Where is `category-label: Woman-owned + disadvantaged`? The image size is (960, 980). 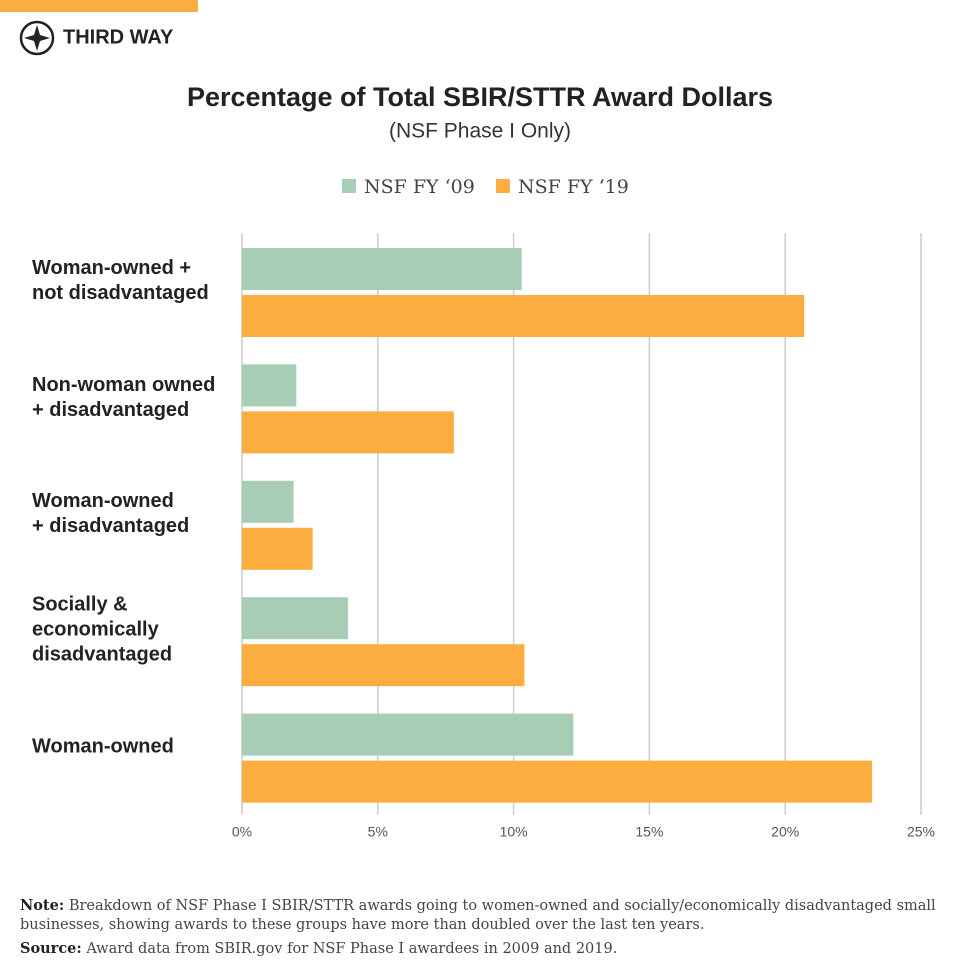 category-label: Woman-owned + disadvantaged is located at coordinates (111, 513).